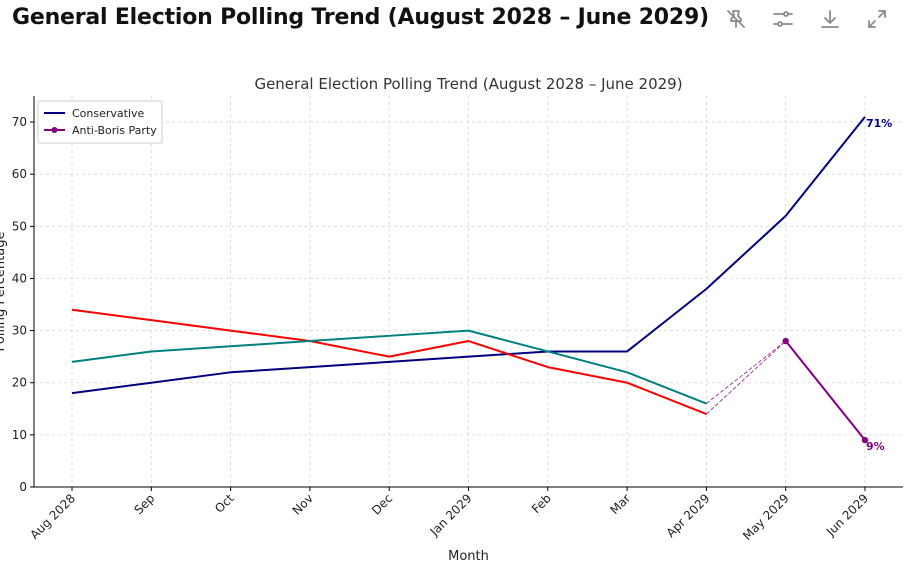  Describe the element at coordinates (806, 19) in the screenshot. I see `toolbar` at that location.